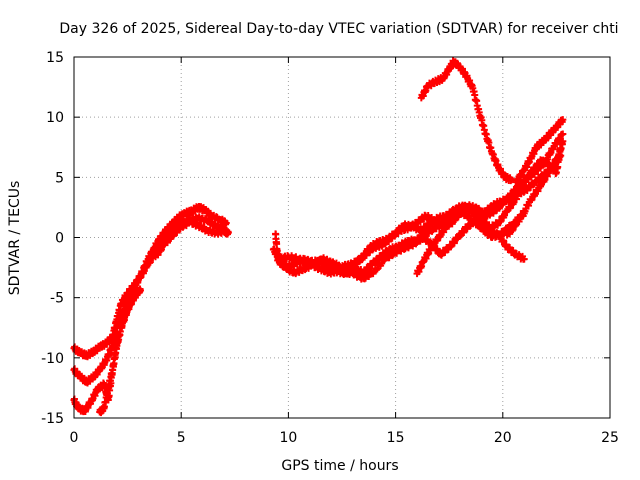 The image size is (640, 480). What do you see at coordinates (74, 438) in the screenshot?
I see `x-tick-label: 0` at bounding box center [74, 438].